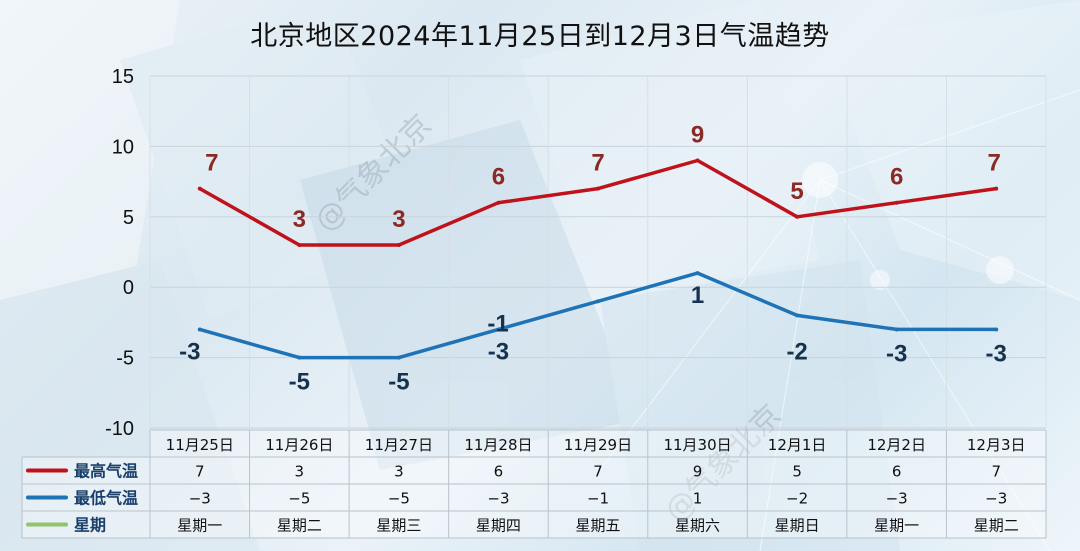  What do you see at coordinates (128, 288) in the screenshot?
I see `y-tick-label: 0` at bounding box center [128, 288].